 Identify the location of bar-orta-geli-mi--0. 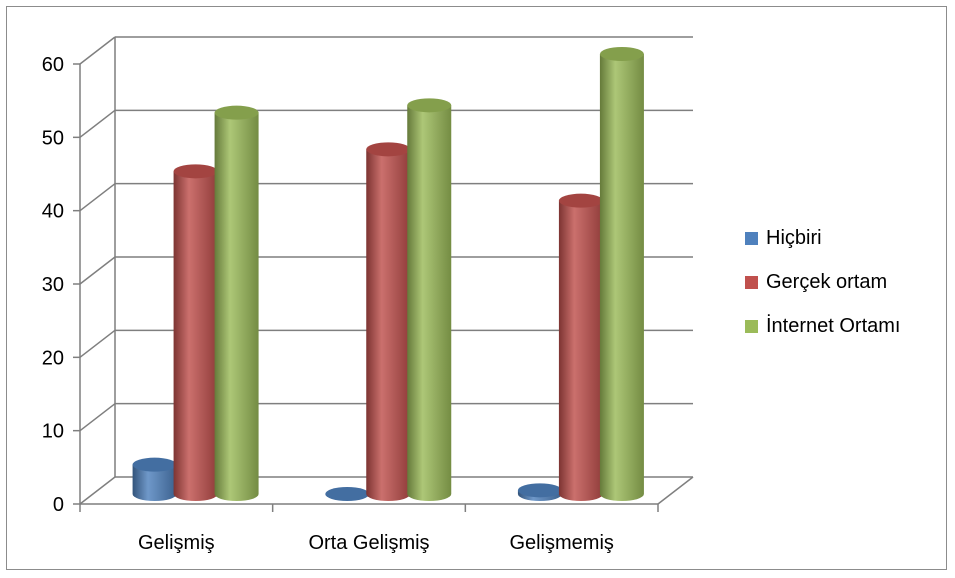
(347, 494).